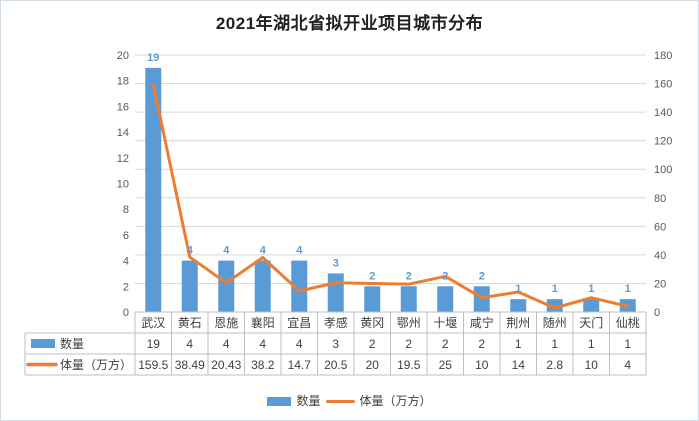 The height and width of the screenshot is (421, 699). I want to click on right-axis-tick-label: 60, so click(660, 227).